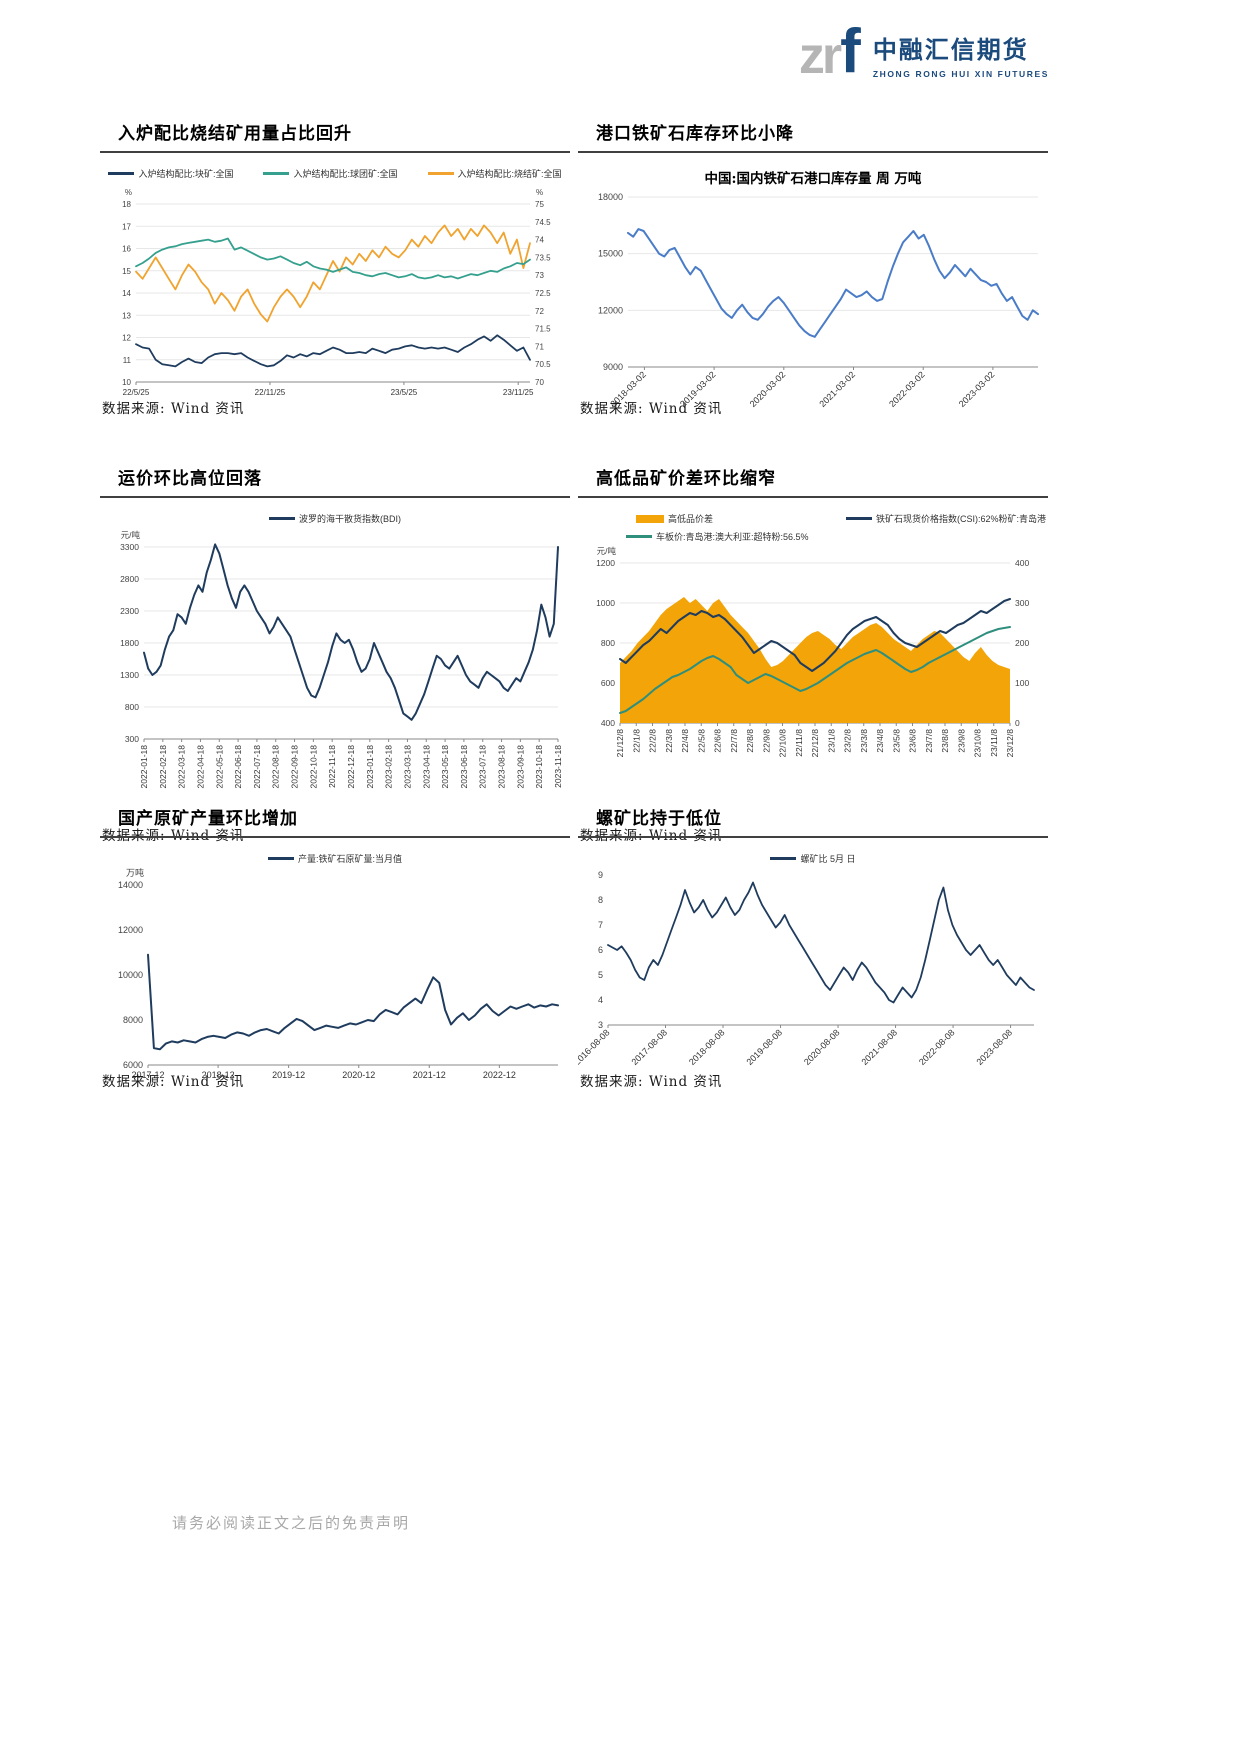 This screenshot has width=1241, height=1755. I want to click on svg-text: 7, so click(600, 925).